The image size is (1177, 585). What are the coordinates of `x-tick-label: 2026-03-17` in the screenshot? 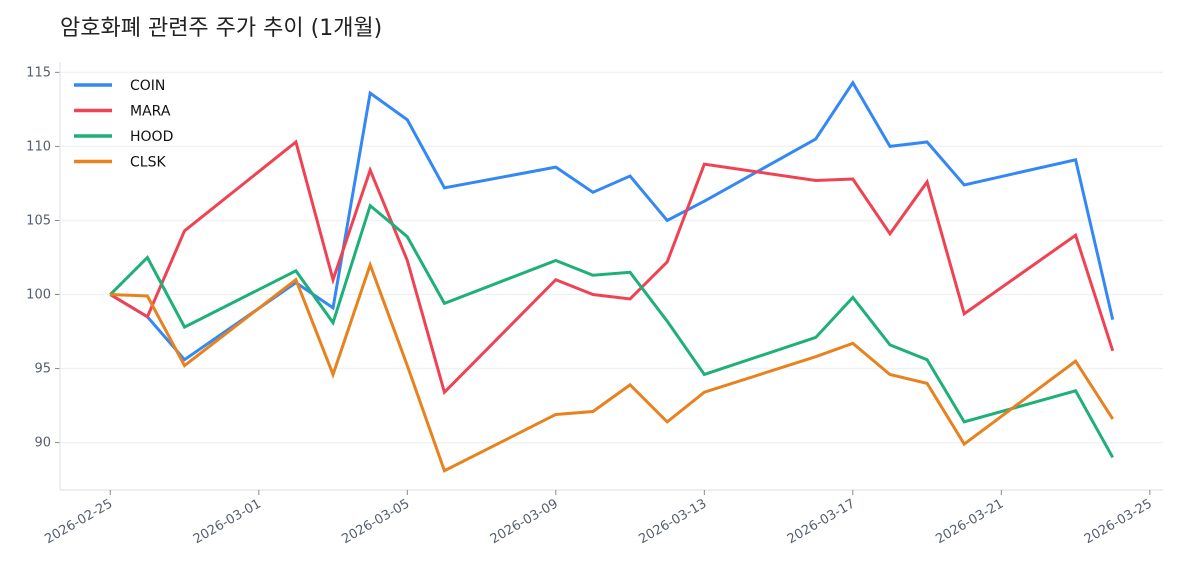 It's located at (821, 521).